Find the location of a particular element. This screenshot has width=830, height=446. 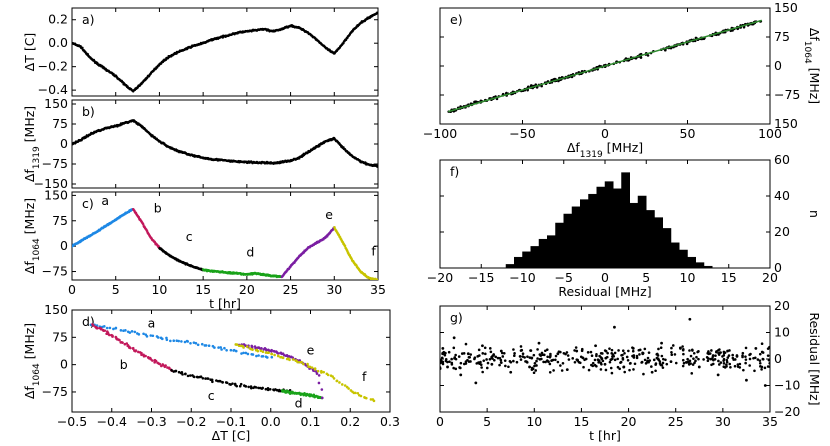

x-axis-label: t [hr] is located at coordinates (225, 303).